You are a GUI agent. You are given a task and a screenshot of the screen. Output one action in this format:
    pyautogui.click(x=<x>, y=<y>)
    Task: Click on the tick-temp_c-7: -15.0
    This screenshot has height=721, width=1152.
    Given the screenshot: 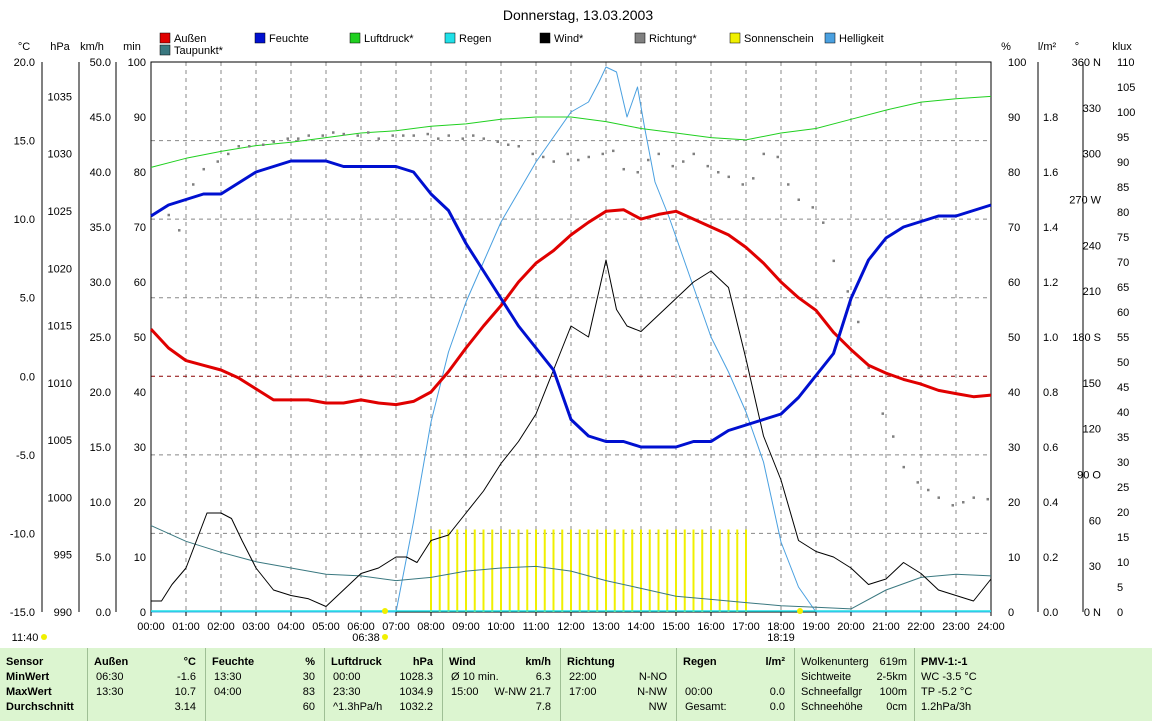 What is the action you would take?
    pyautogui.click(x=22, y=613)
    